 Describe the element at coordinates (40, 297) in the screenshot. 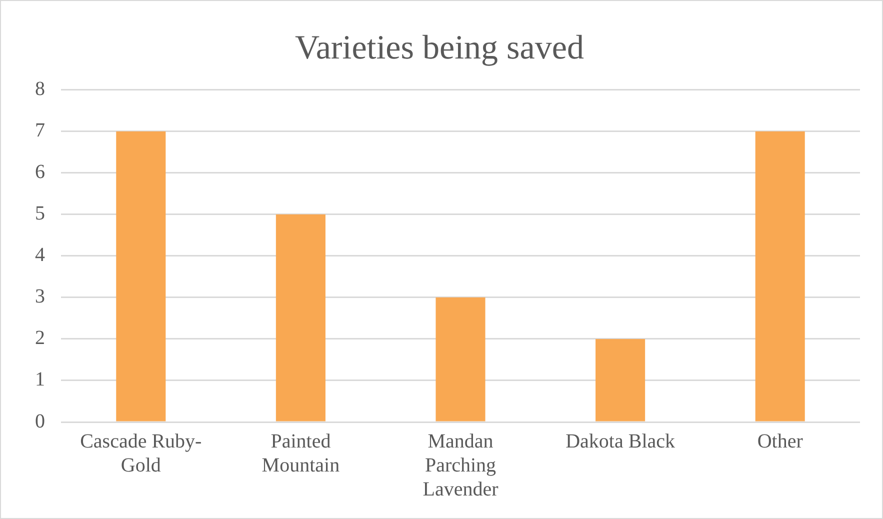

I see `y-tick-label: 3` at that location.